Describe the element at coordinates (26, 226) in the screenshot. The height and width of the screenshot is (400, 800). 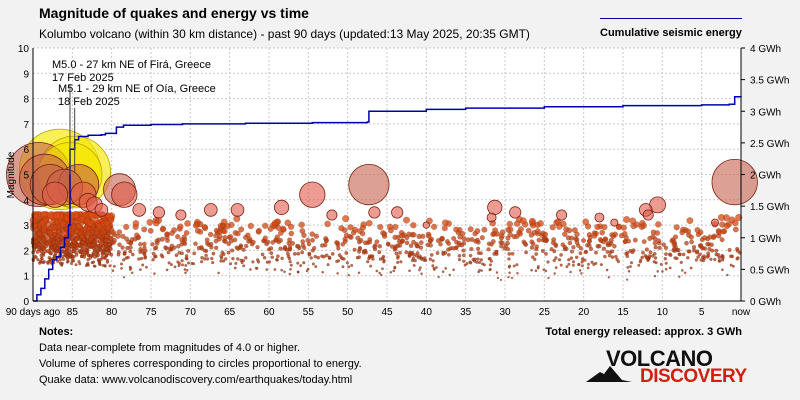
I see `y-tick-label-left: 3` at that location.